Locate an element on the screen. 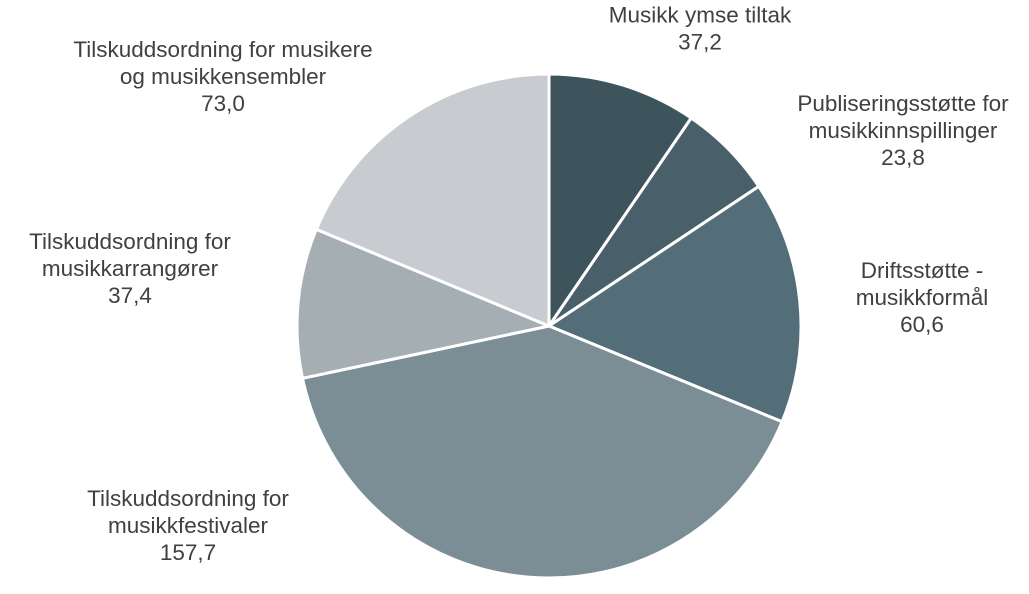 This screenshot has width=1029, height=594. slice-value: 73,0 is located at coordinates (223, 103).